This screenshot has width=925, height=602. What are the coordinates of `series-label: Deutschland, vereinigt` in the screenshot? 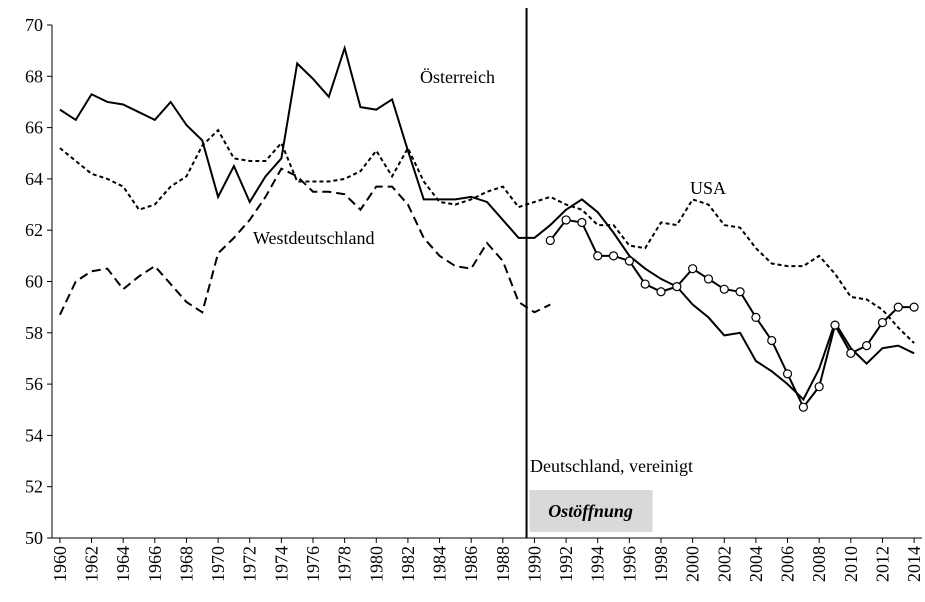 It's located at (611, 466).